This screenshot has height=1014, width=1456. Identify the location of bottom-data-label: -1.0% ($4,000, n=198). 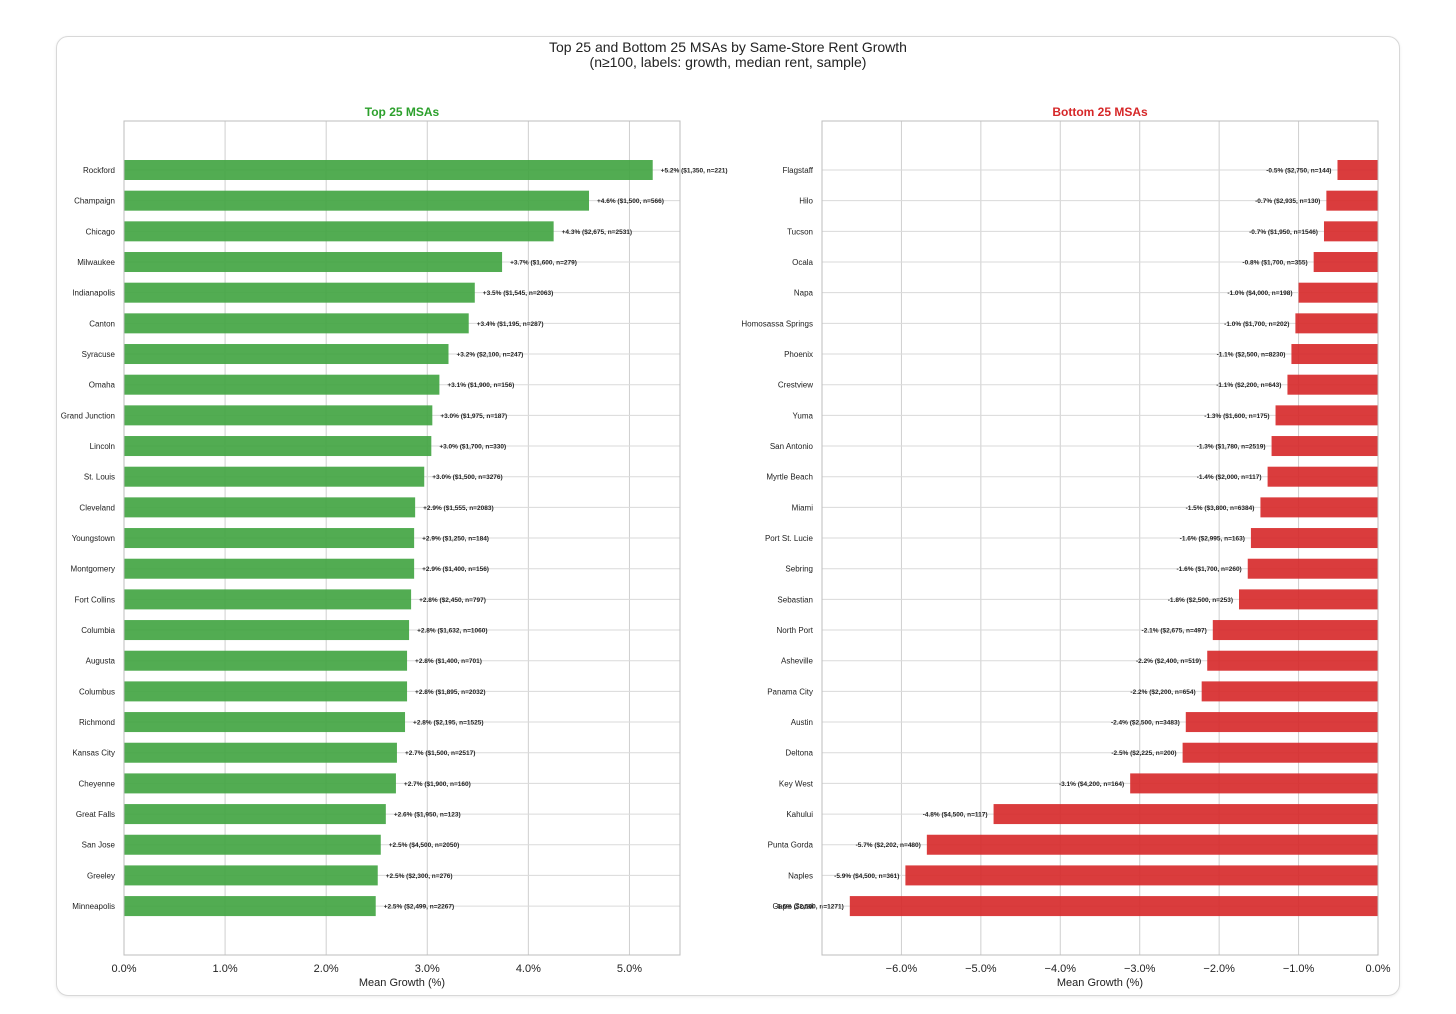
(1259, 293).